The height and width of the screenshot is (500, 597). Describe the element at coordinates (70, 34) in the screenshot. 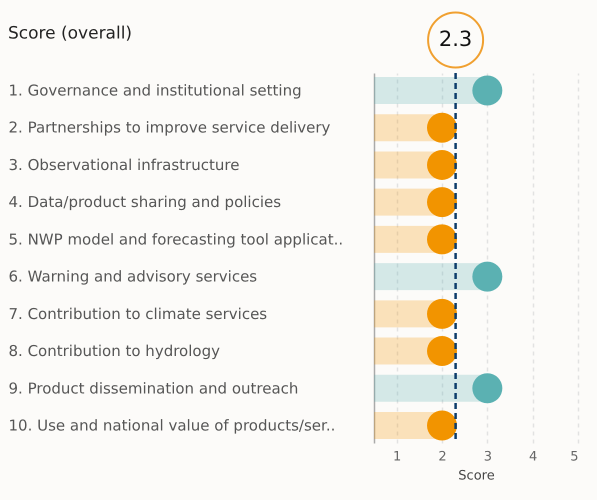

I see `text: Score (overall)` at that location.